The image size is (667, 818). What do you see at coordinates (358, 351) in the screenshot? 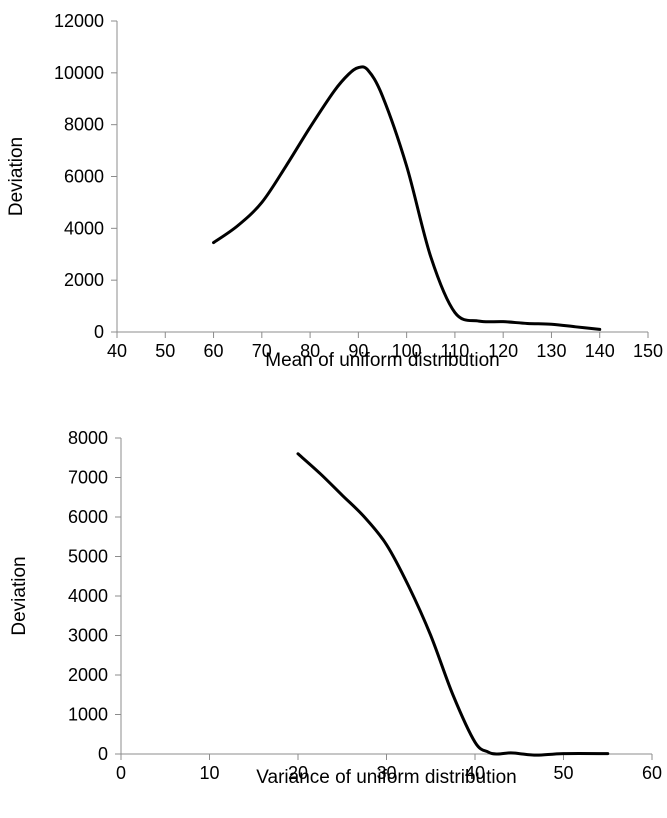
I see `x-tick-label: 90` at bounding box center [358, 351].